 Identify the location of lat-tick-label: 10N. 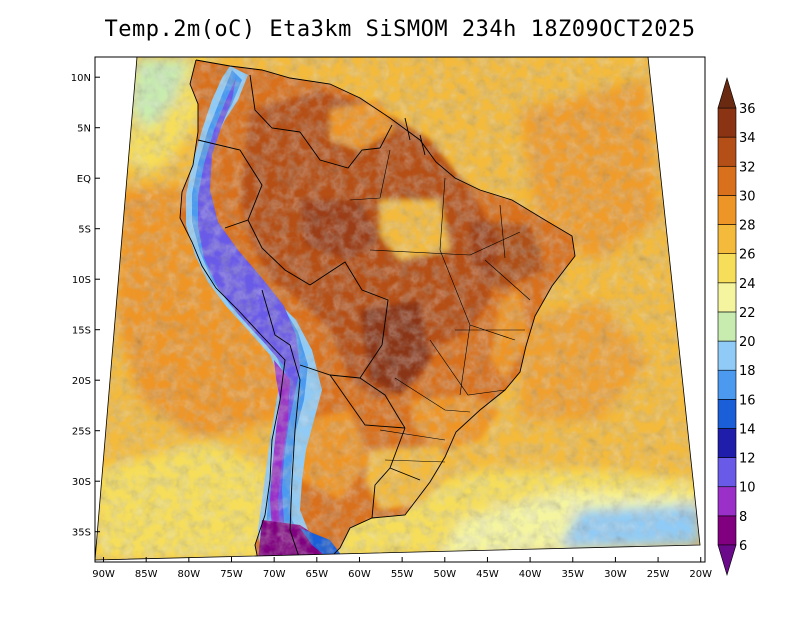
(81, 78).